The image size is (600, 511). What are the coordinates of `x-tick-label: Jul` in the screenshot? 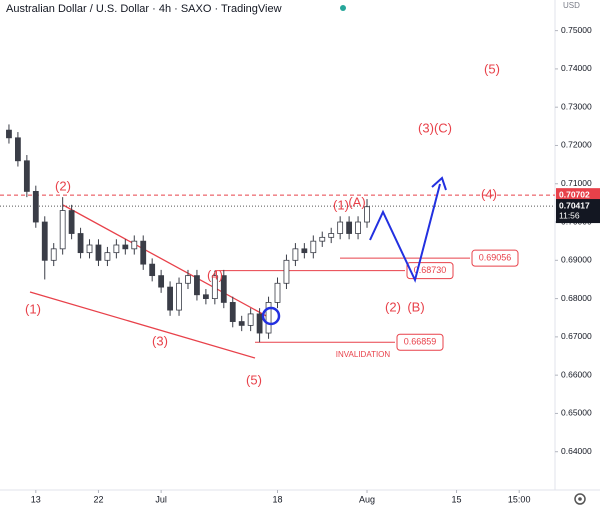 It's located at (161, 499).